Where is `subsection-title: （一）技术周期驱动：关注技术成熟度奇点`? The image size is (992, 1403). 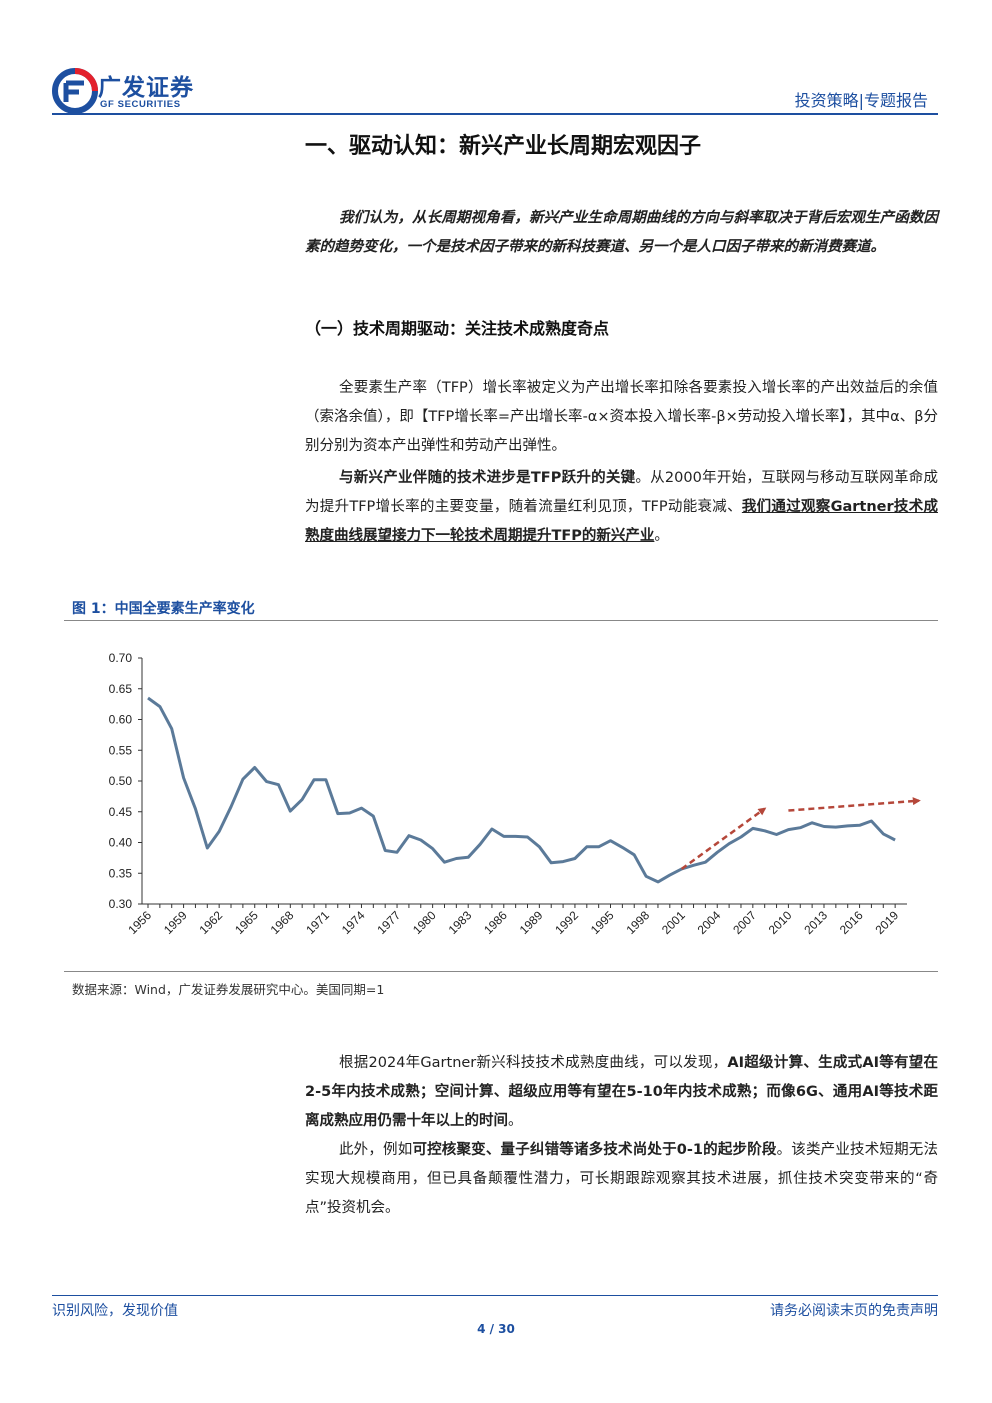
subsection-title: （一）技术周期驱动：关注技术成熟度奇点 is located at coordinates (457, 328).